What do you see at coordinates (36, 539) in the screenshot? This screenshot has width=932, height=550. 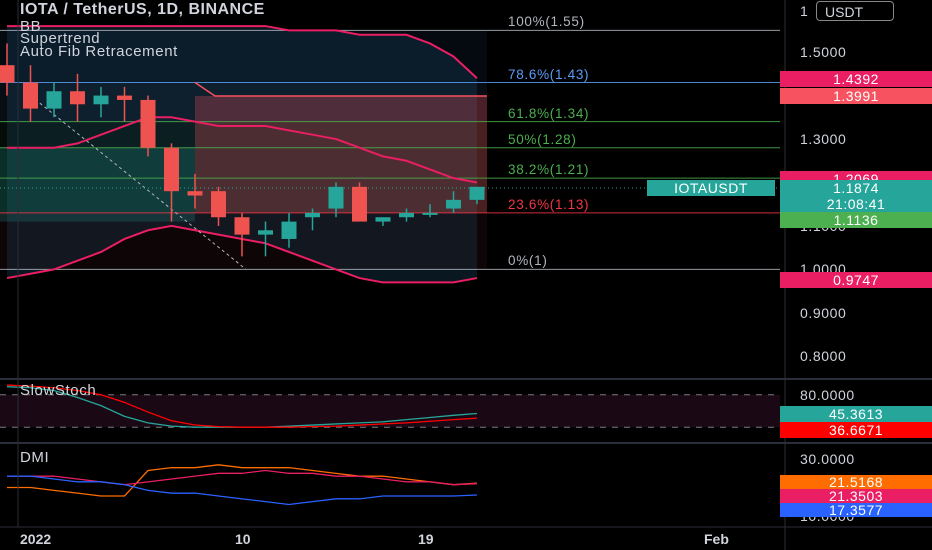 I see `x-axis-label: 2022` at bounding box center [36, 539].